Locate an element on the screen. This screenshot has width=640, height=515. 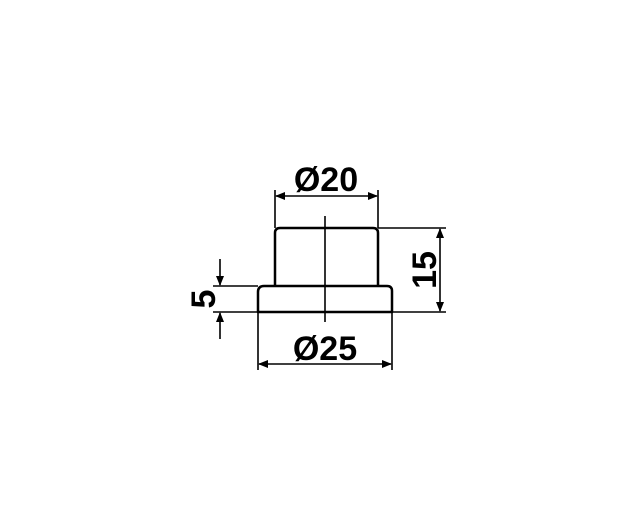
bushing-part is located at coordinates (325, 269).